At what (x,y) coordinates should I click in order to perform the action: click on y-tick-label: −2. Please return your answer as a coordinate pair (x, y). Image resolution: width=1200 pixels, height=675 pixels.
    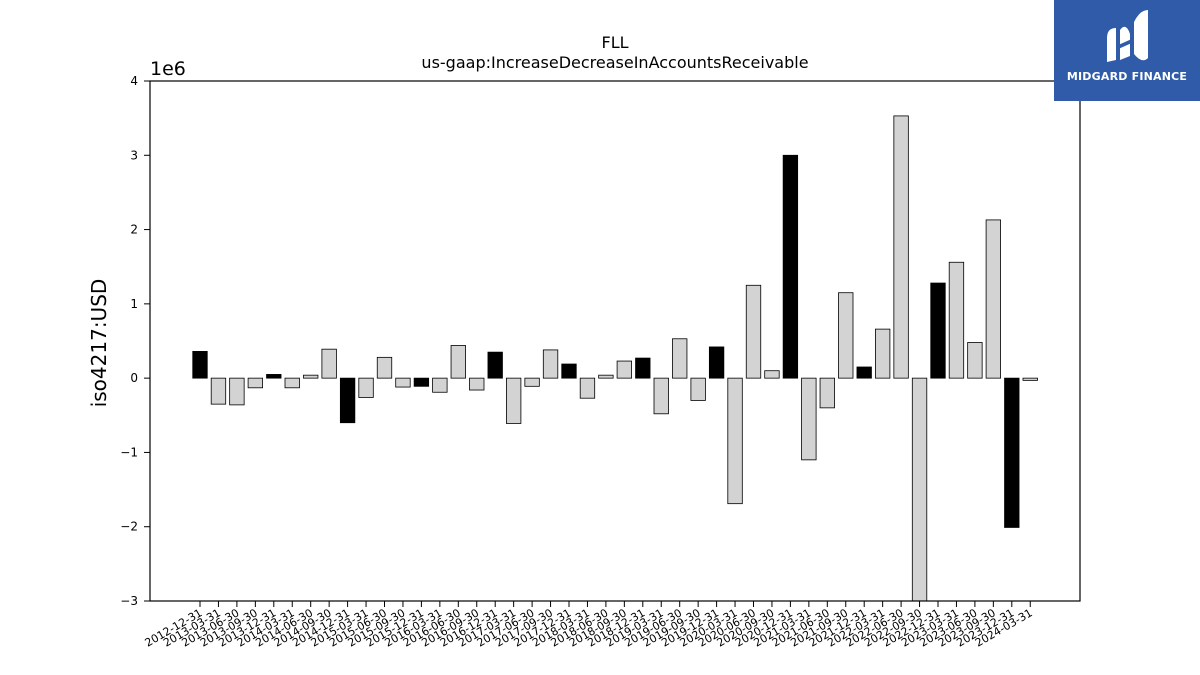
    Looking at the image, I should click on (129, 527).